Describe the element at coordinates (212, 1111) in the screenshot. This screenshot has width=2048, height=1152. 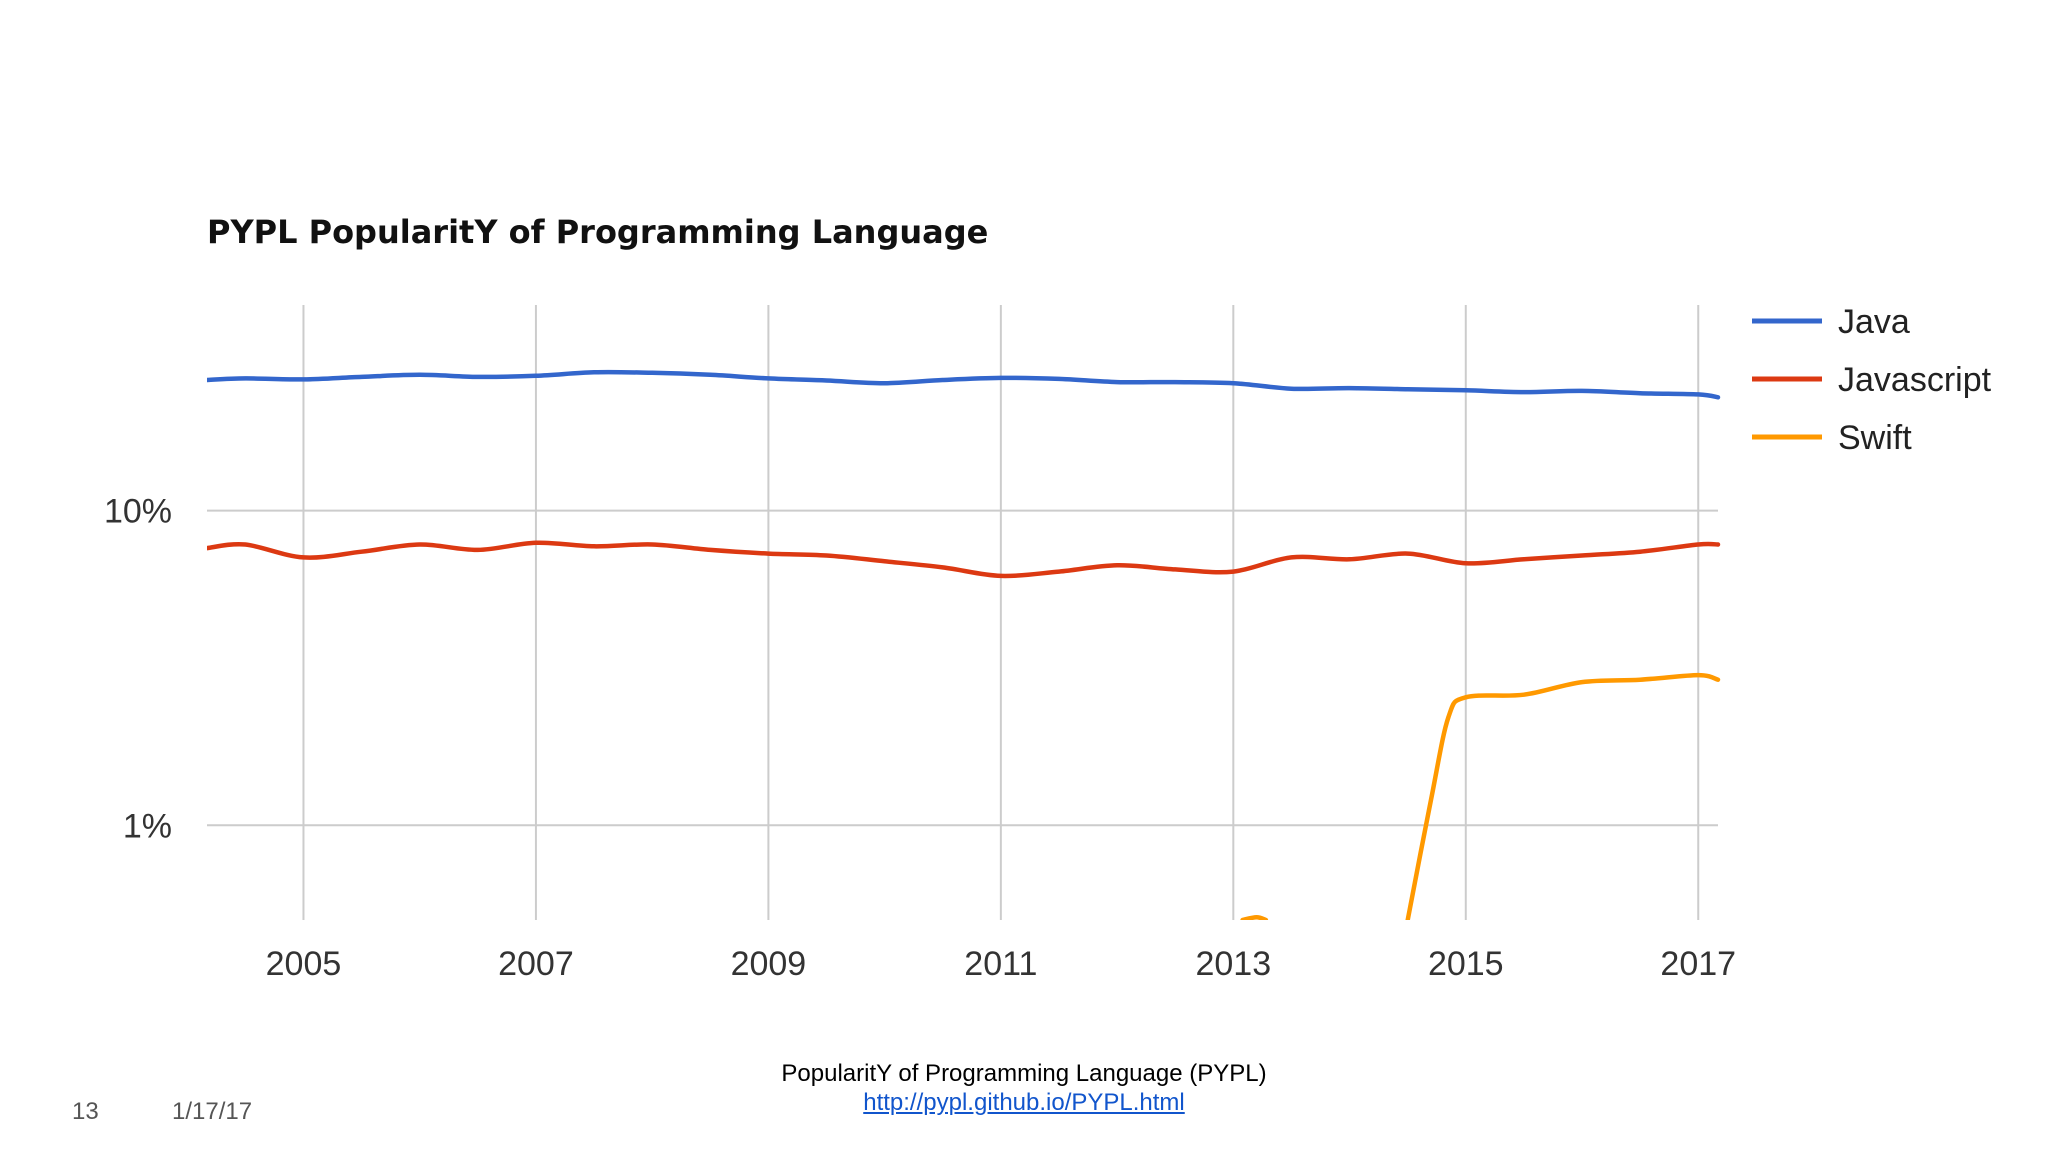
I see `slide-date: 1/17/17` at that location.